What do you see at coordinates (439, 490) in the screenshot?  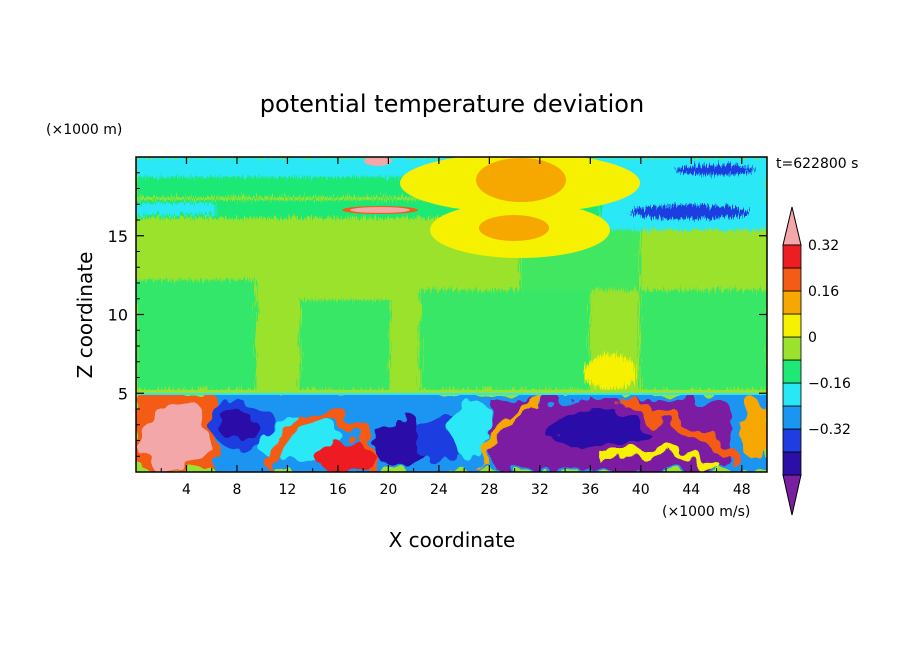 I see `x-tick-label: 24` at bounding box center [439, 490].